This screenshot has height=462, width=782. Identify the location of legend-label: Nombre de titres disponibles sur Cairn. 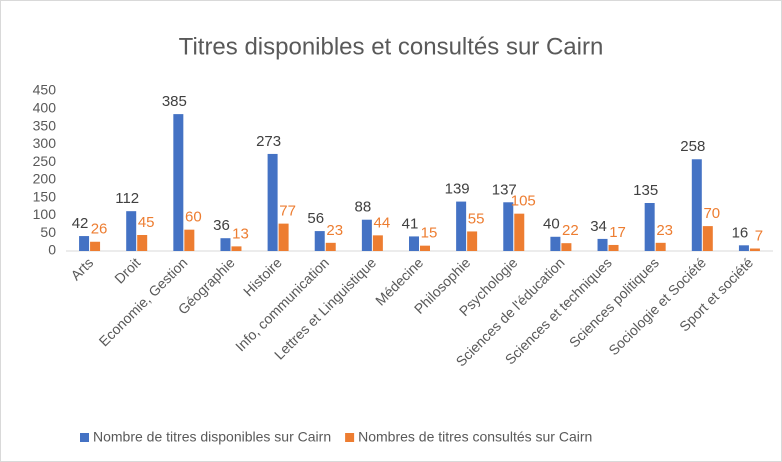
(212, 437).